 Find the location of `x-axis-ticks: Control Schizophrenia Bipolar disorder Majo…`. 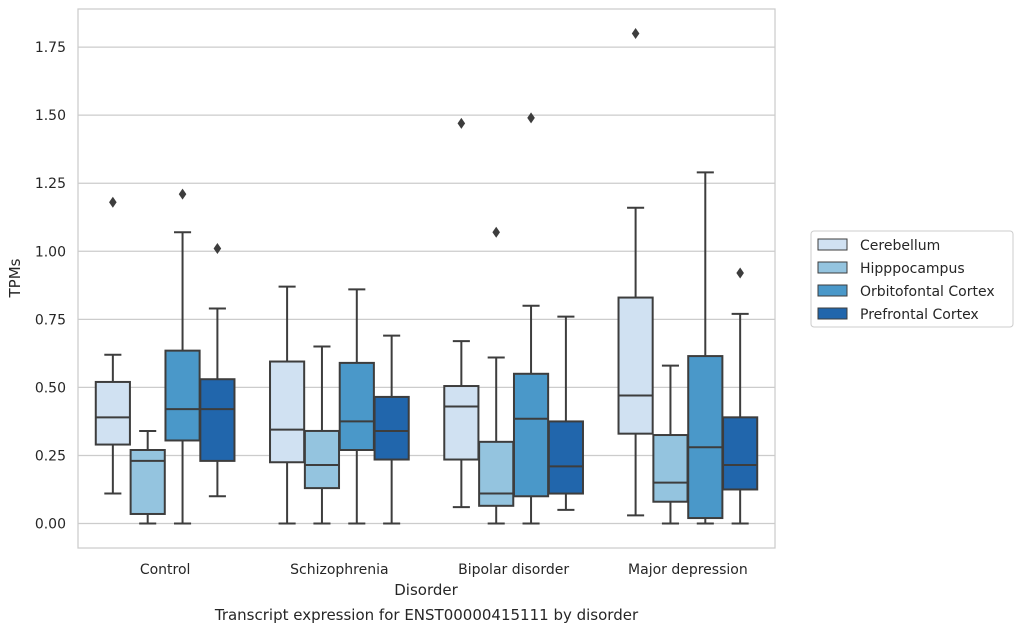

x-axis-ticks: Control Schizophrenia Bipolar disorder Majo… is located at coordinates (444, 570).